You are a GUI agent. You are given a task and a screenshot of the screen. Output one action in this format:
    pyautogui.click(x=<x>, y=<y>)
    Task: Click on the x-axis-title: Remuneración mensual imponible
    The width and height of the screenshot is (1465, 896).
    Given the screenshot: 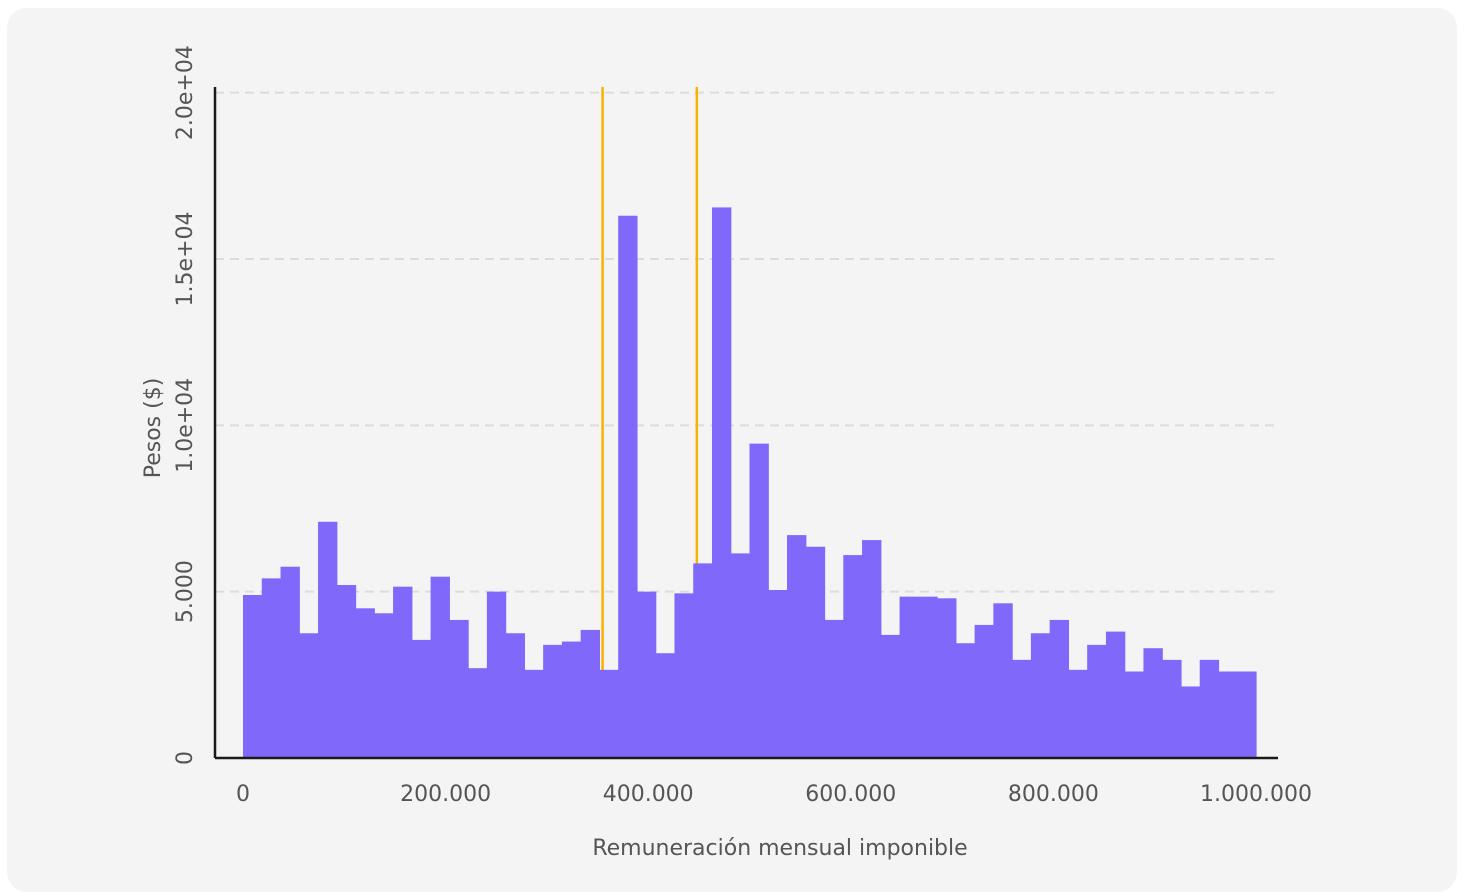 What is the action you would take?
    pyautogui.click(x=779, y=848)
    